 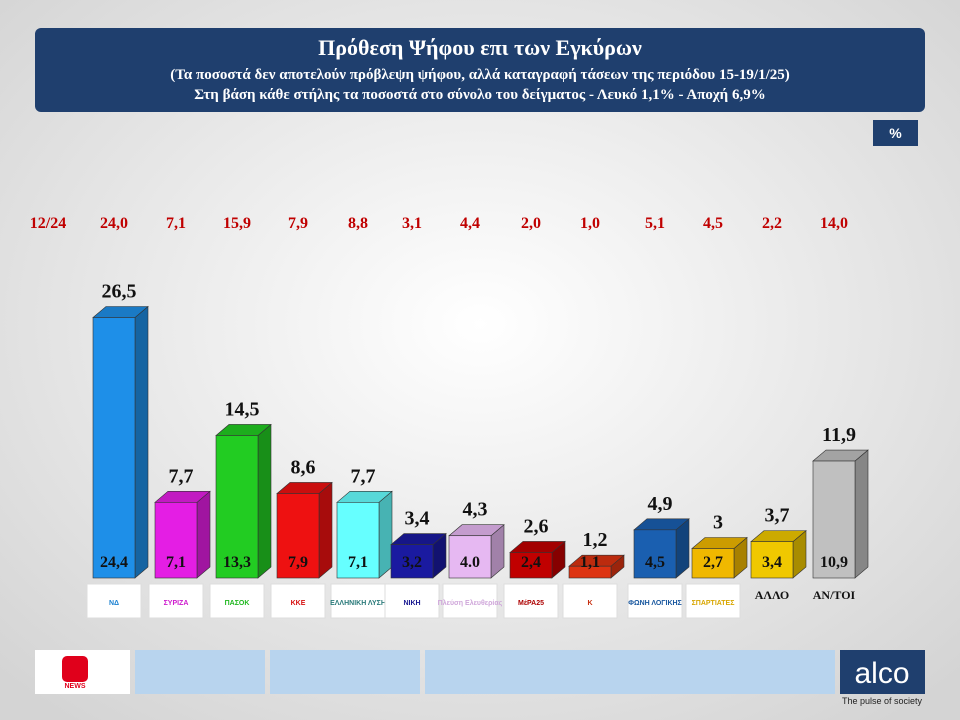 I want to click on chart-title: Πρόθεση Ψήφου επι των Εγκύρων, so click(x=480, y=47).